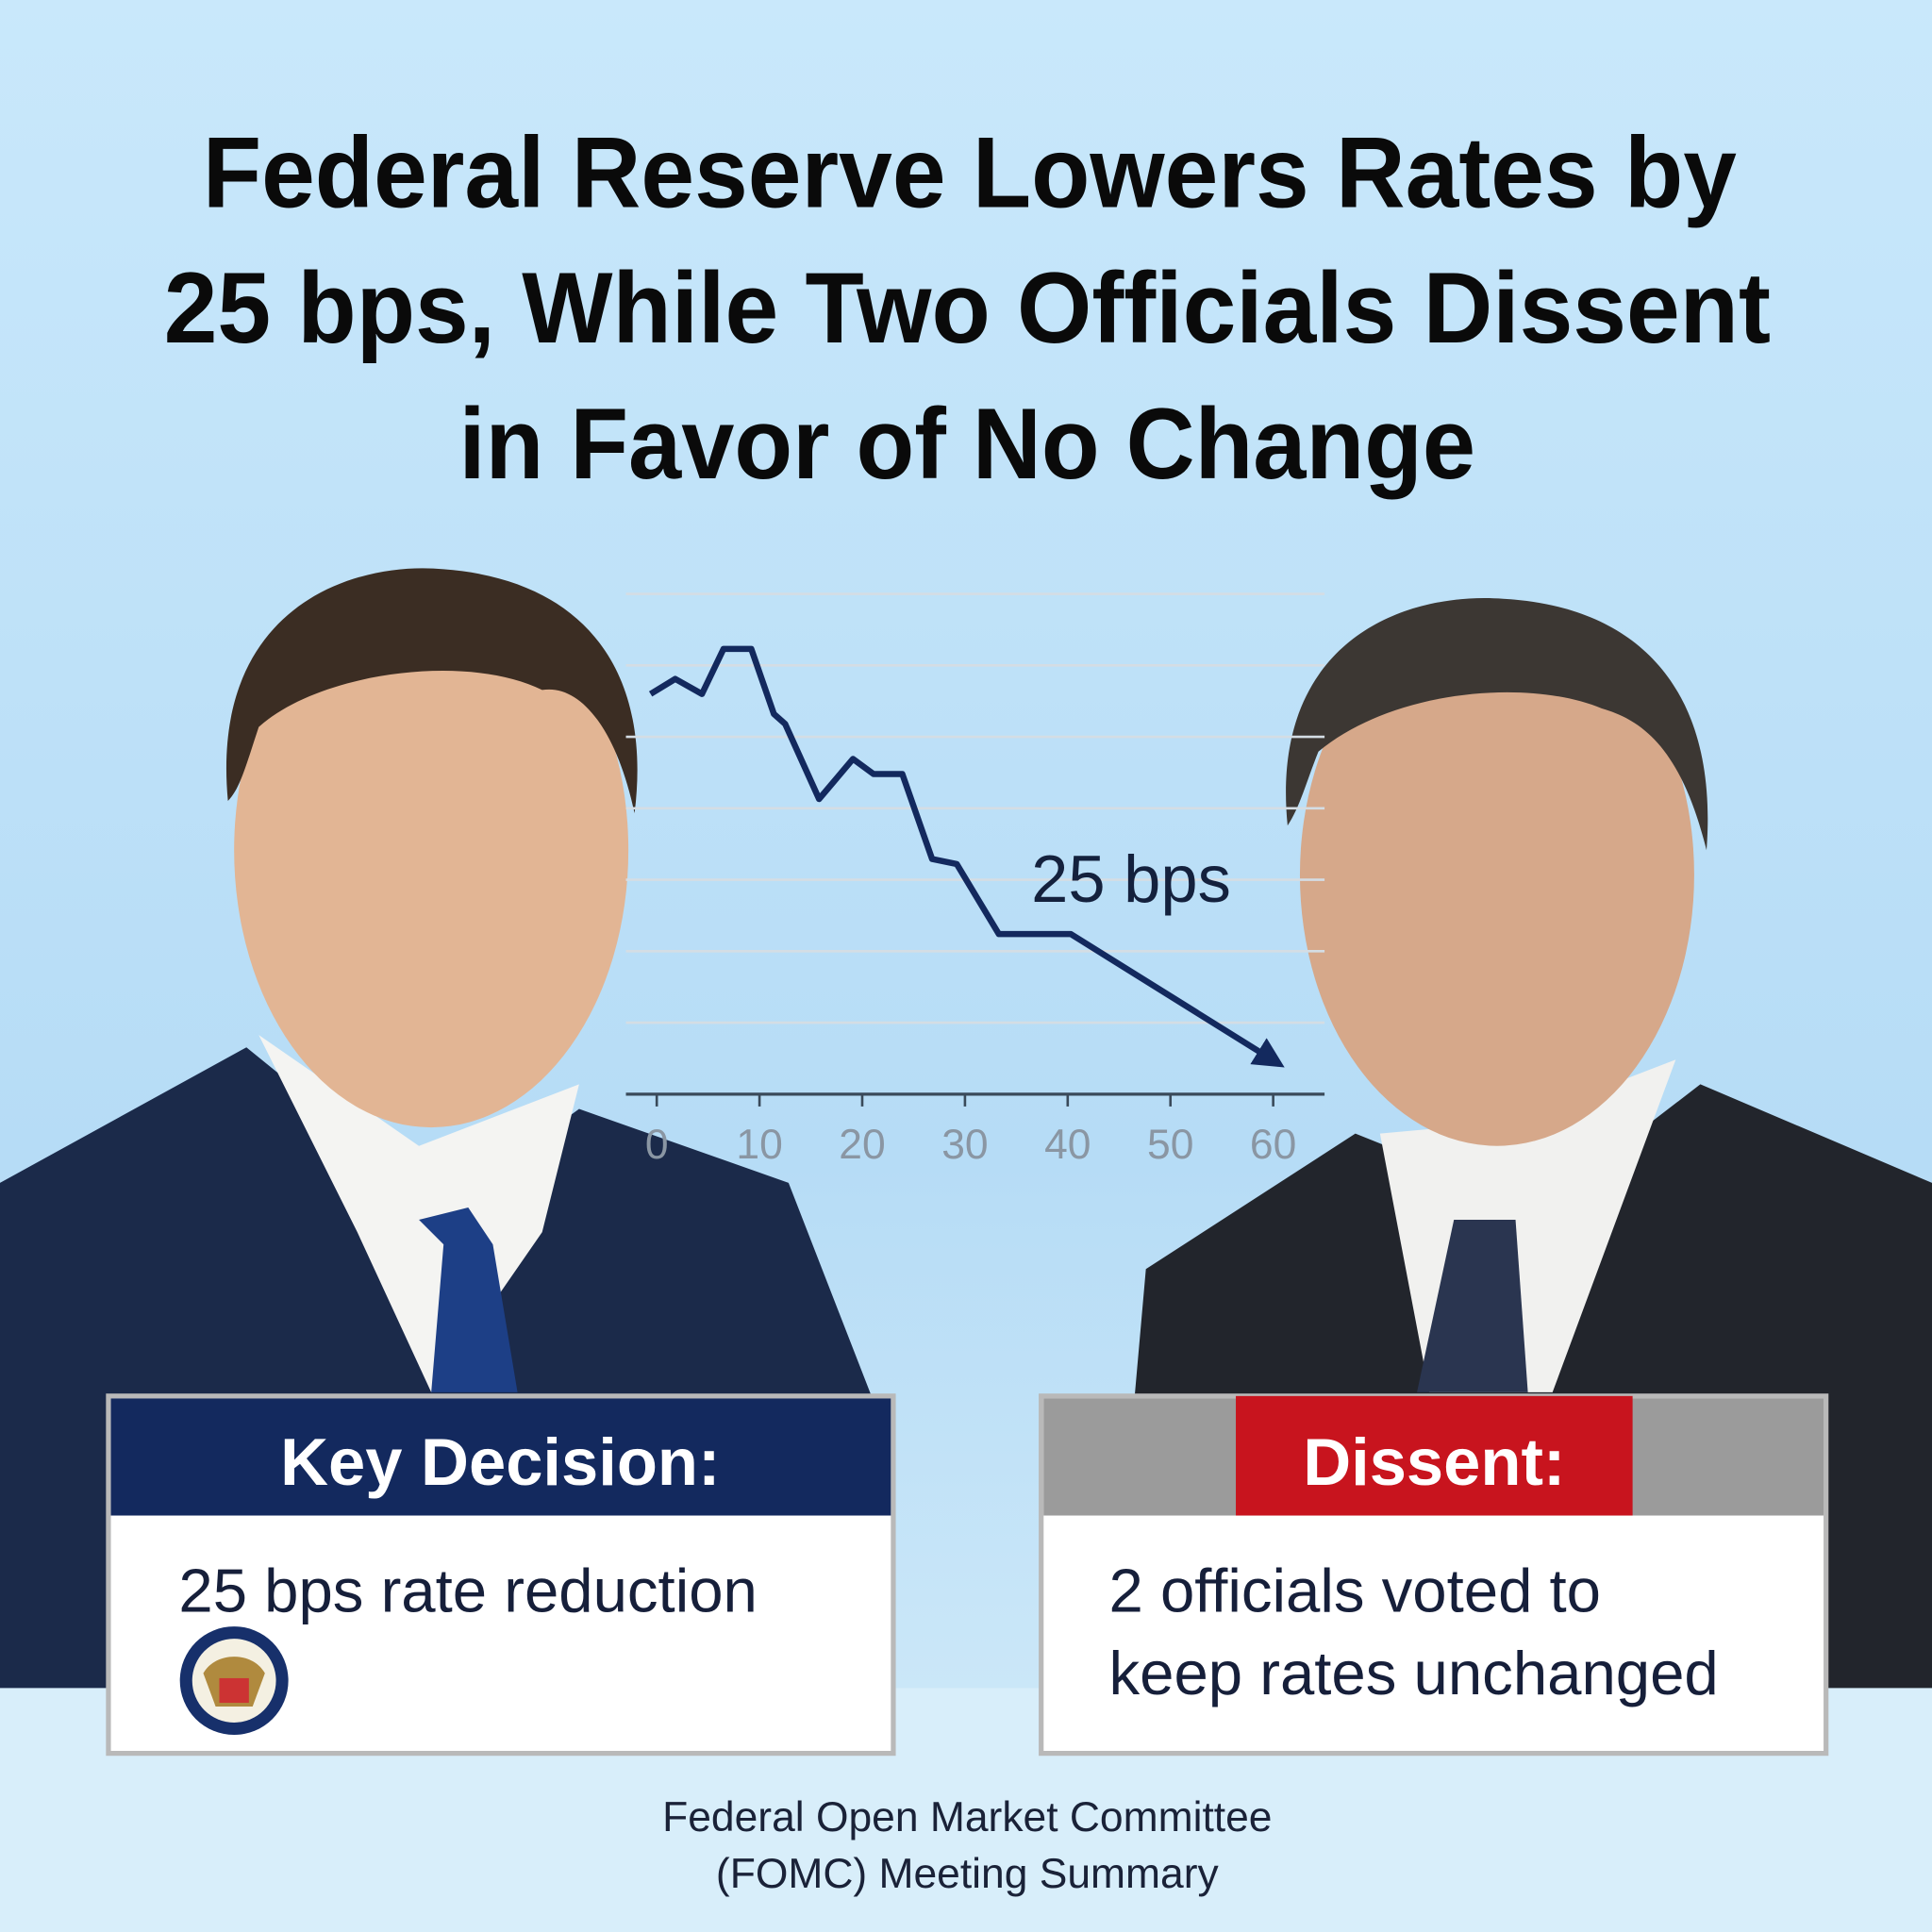 This screenshot has width=1932, height=1932. Describe the element at coordinates (657, 1145) in the screenshot. I see `x-tick-label: 0` at that location.